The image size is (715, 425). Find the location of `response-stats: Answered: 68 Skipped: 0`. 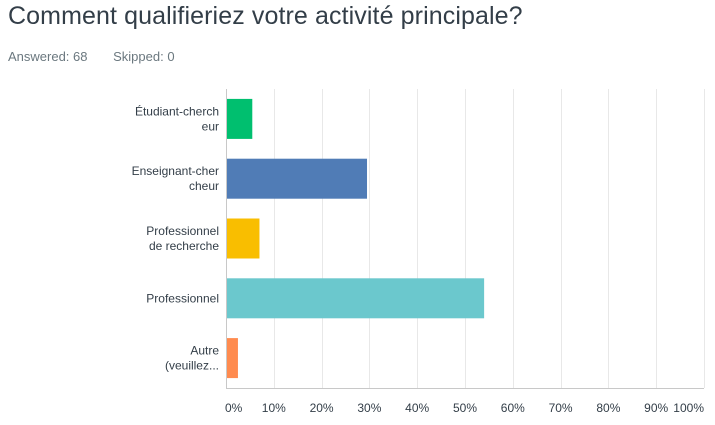

response-stats: Answered: 68 Skipped: 0 is located at coordinates (102, 56).